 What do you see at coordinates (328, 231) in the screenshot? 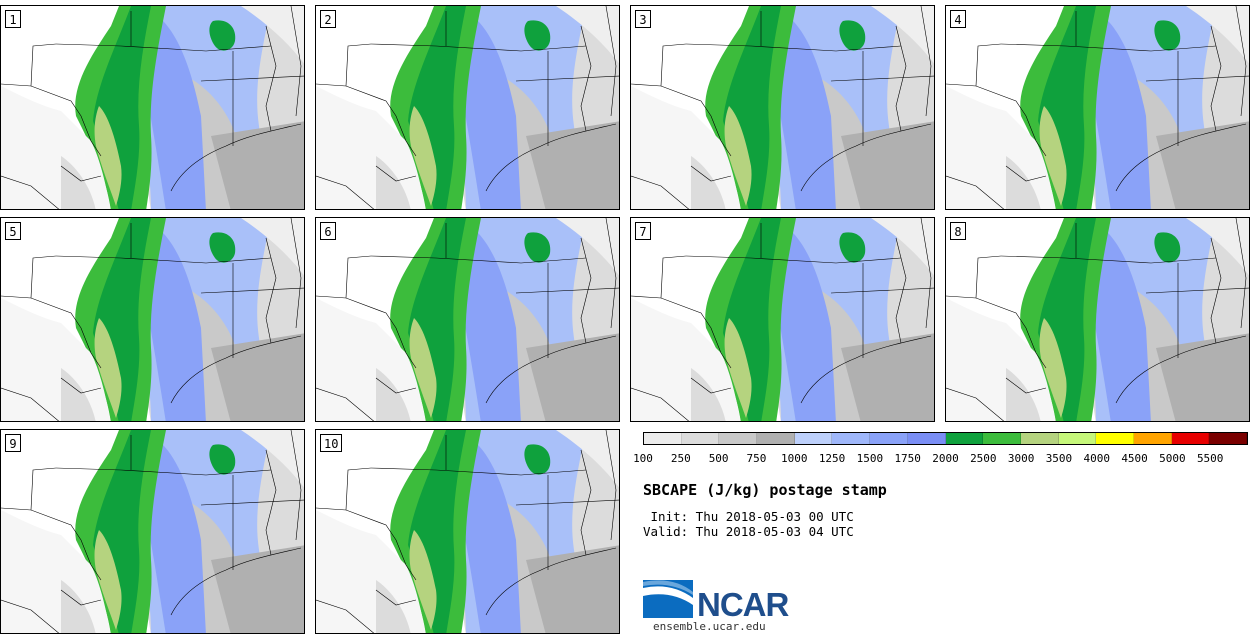
I see `panel-member-label: 6` at bounding box center [328, 231].